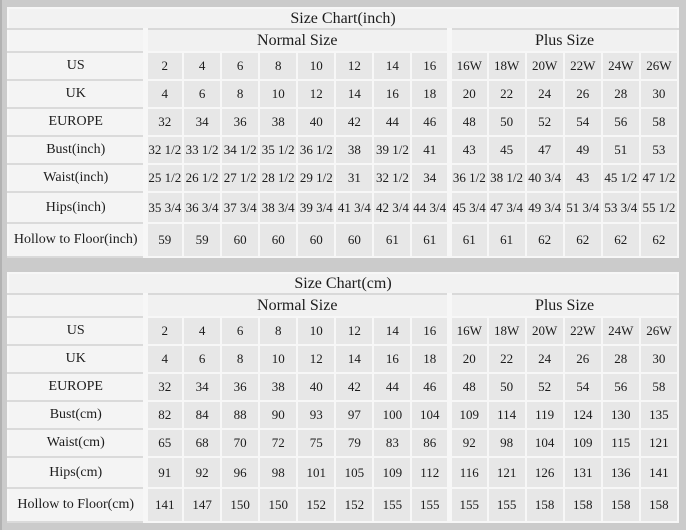 The image size is (686, 530). What do you see at coordinates (506, 505) in the screenshot?
I see `size-value-cell: 155` at bounding box center [506, 505].